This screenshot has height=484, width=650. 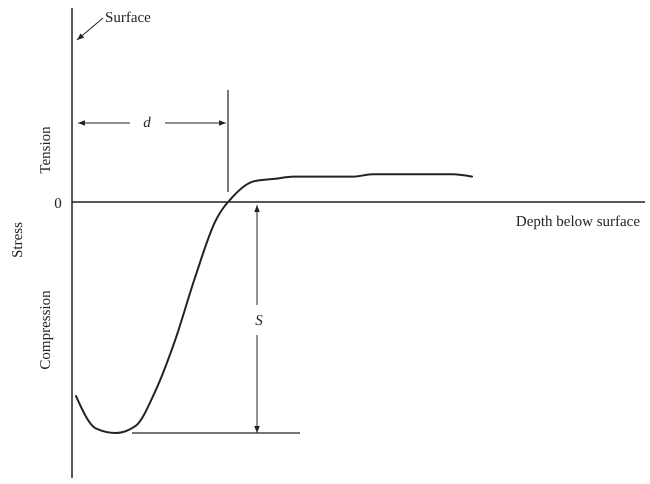 What do you see at coordinates (259, 321) in the screenshot?
I see `annotation: S` at bounding box center [259, 321].